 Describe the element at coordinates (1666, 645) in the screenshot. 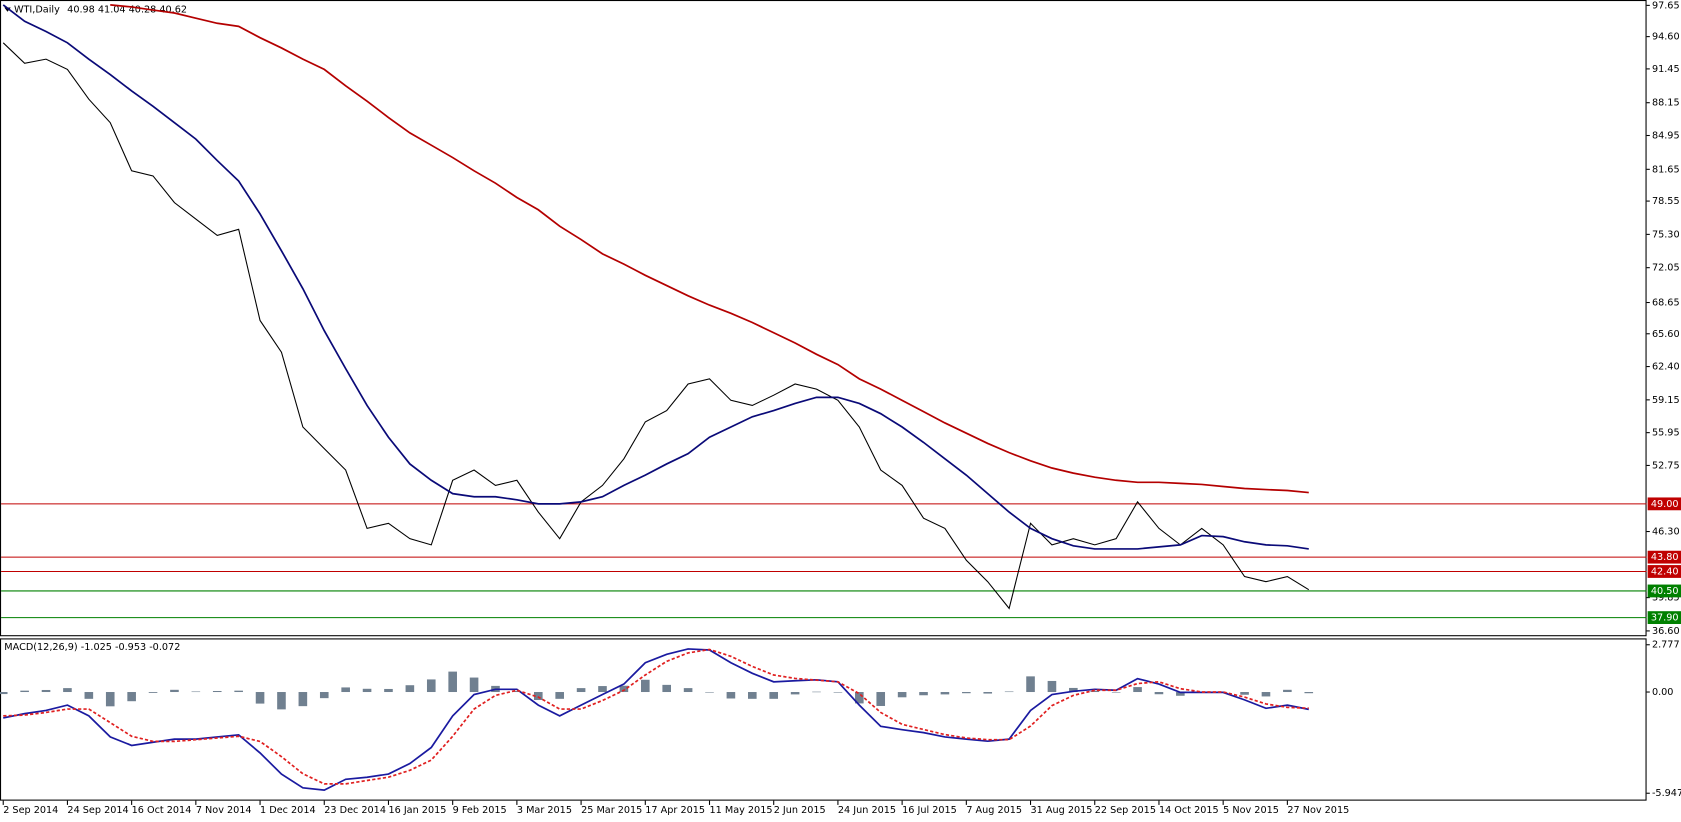

I see `y-tick-label: 2.777` at that location.